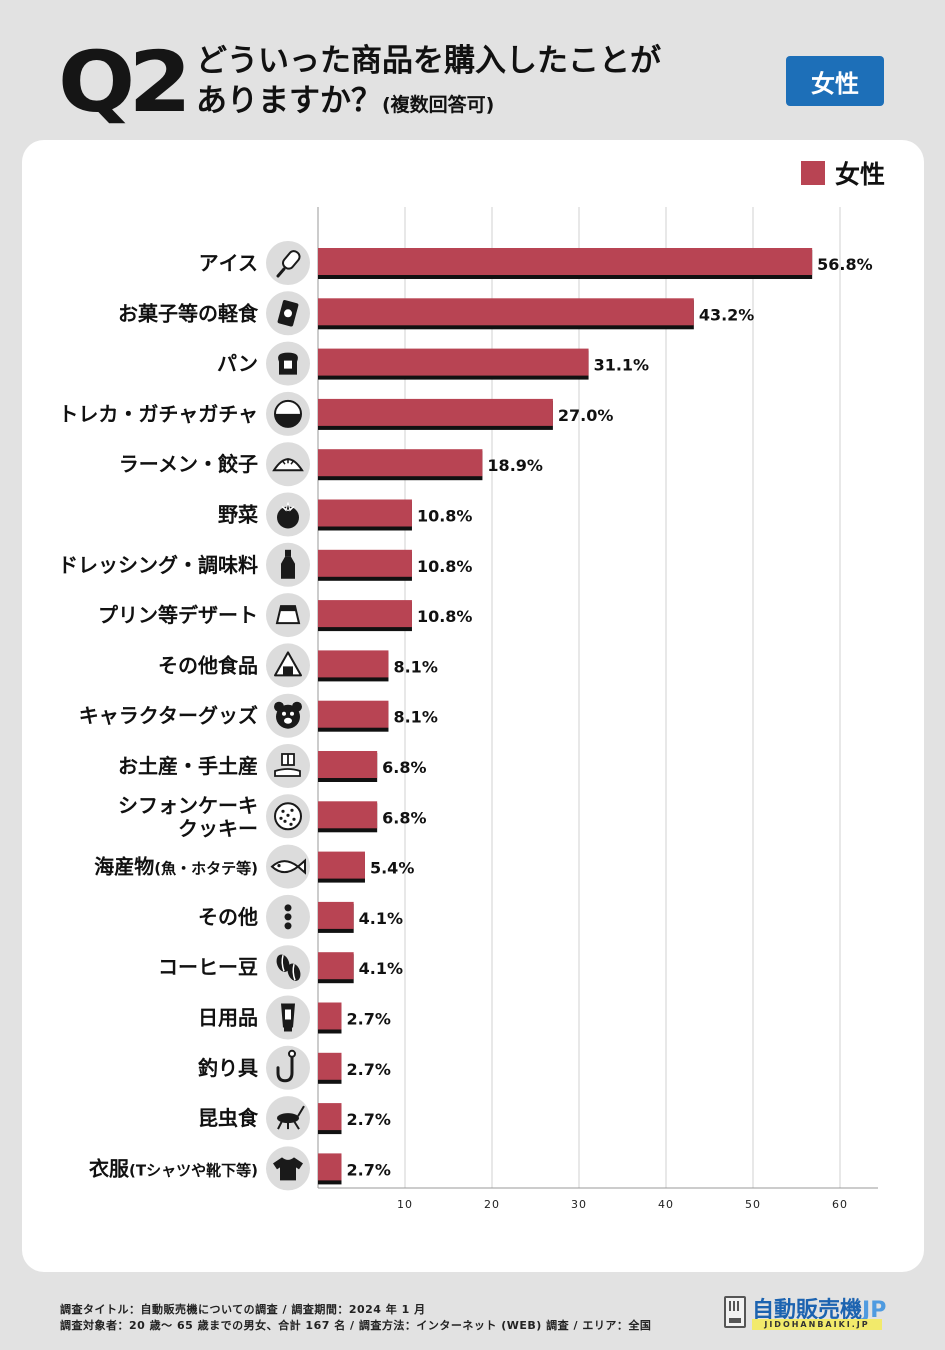  Describe the element at coordinates (193, 1170) in the screenshot. I see `category-label-note: (Tシャツや靴下等)` at that location.